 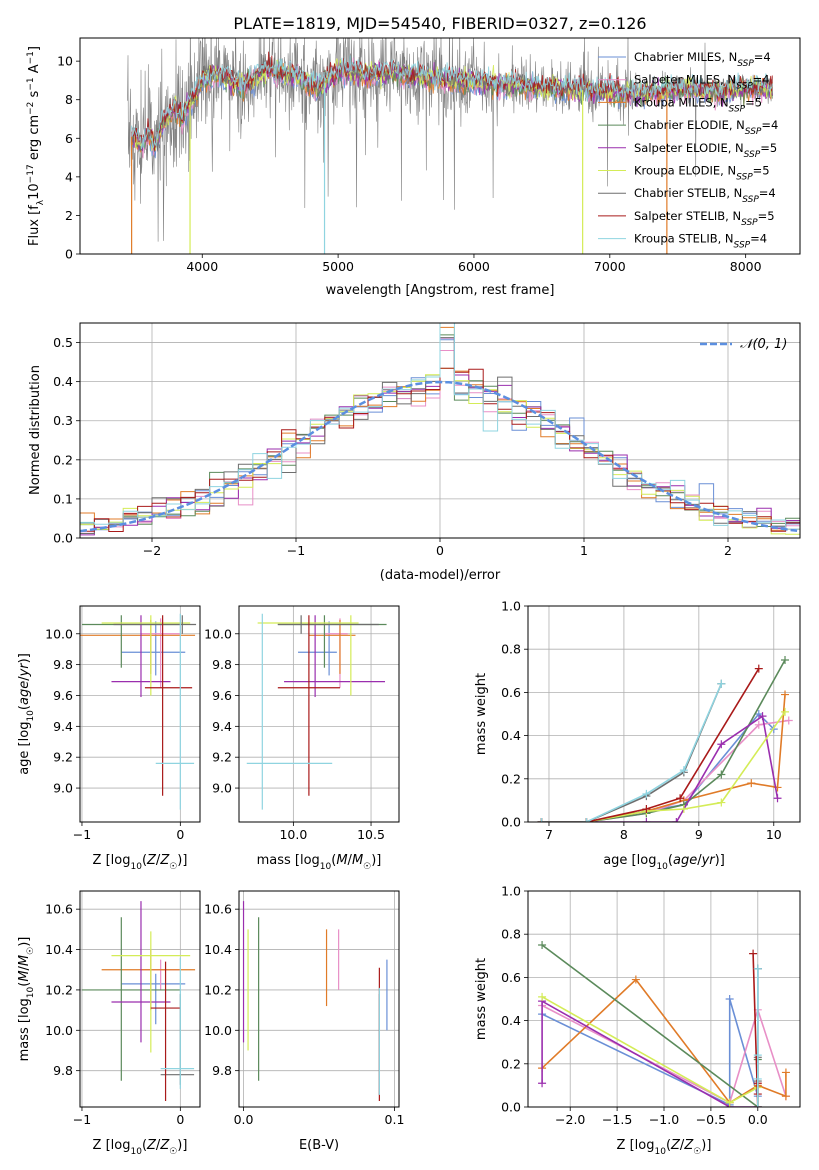 What do you see at coordinates (63, 757) in the screenshot?
I see `tick-label-y: 9.2` at bounding box center [63, 757].